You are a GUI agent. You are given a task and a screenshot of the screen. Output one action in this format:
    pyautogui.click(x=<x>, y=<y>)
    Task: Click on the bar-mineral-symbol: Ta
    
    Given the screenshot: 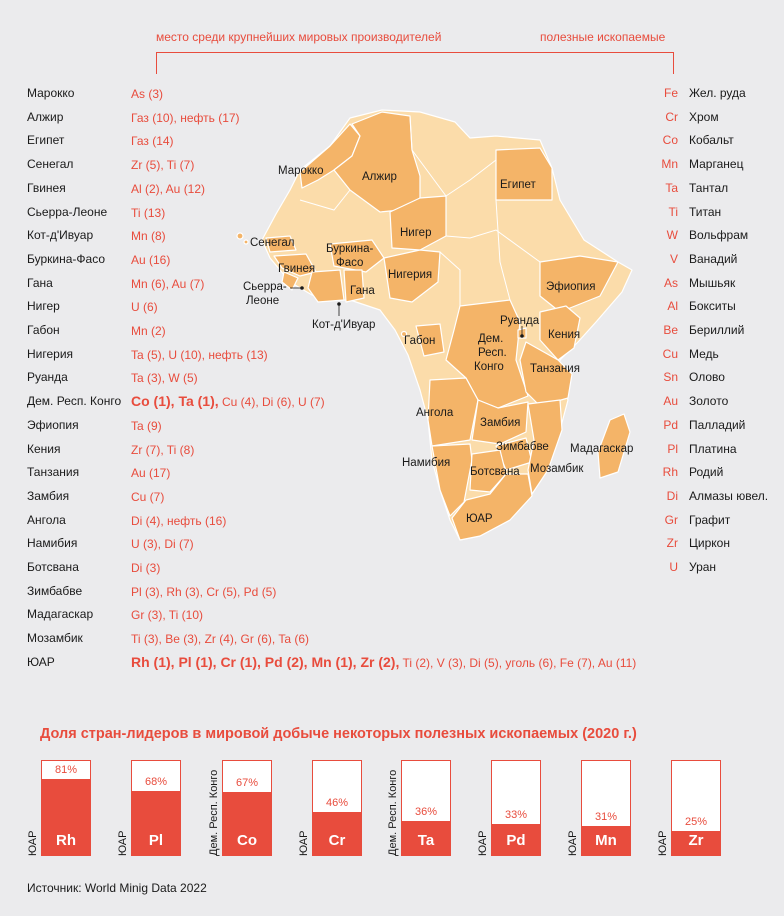 What is the action you would take?
    pyautogui.click(x=426, y=840)
    